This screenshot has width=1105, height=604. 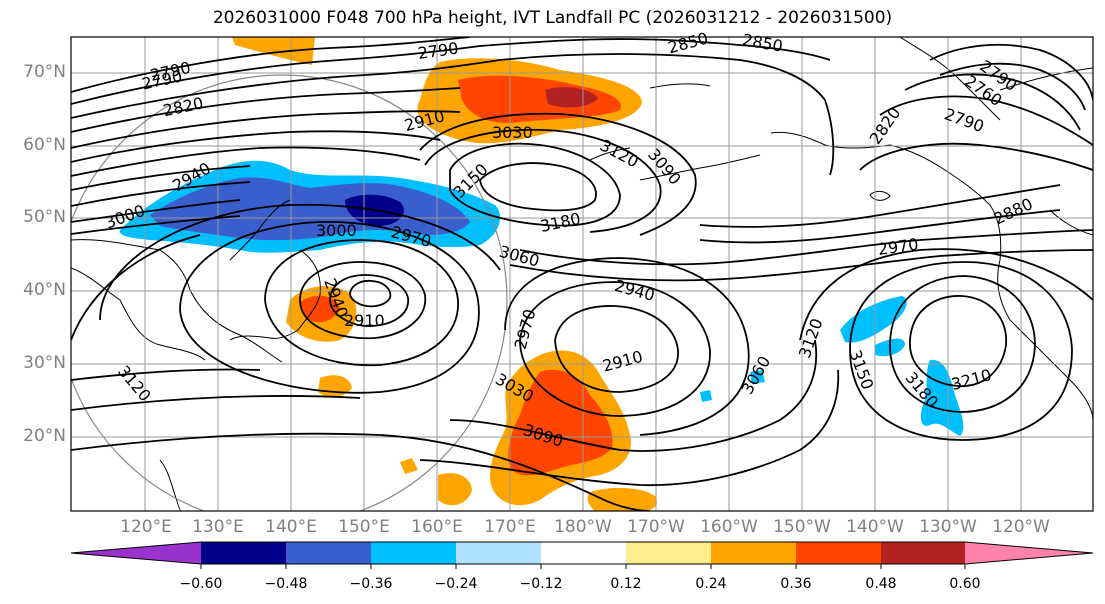 I want to click on colorbar-tick-label: −0.60, so click(x=201, y=584).